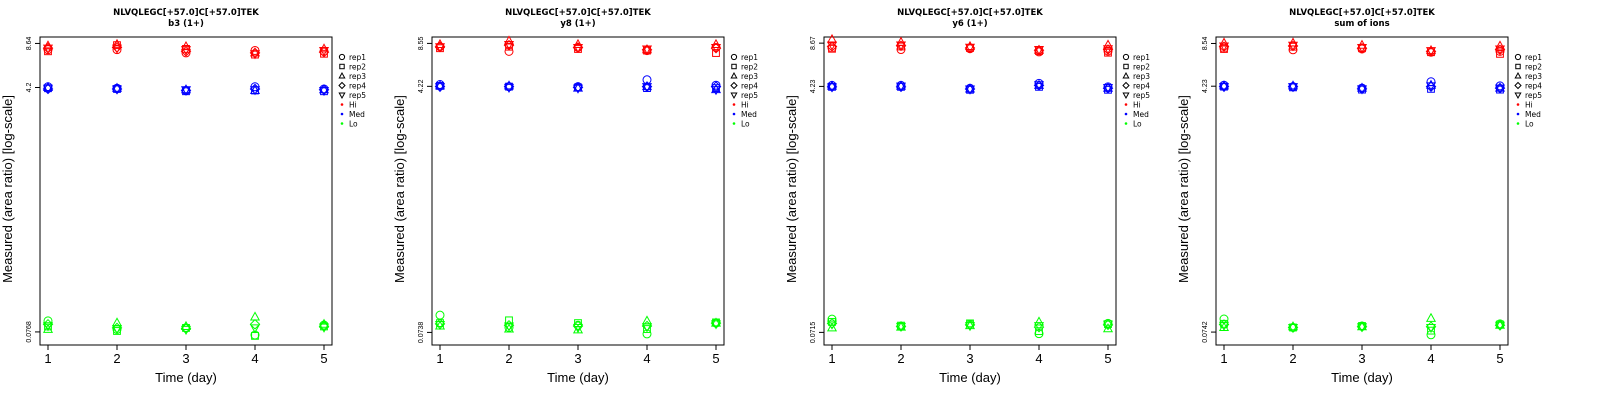 The width and height of the screenshot is (1600, 400). What do you see at coordinates (1533, 76) in the screenshot?
I see `legend-label-rep3: rep3` at bounding box center [1533, 76].